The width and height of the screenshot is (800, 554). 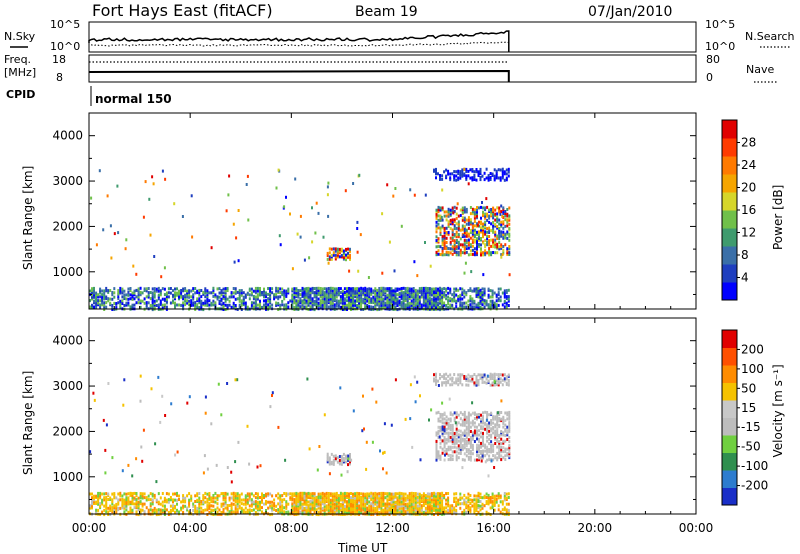 I want to click on colorbar-frame, so click(x=729, y=417).